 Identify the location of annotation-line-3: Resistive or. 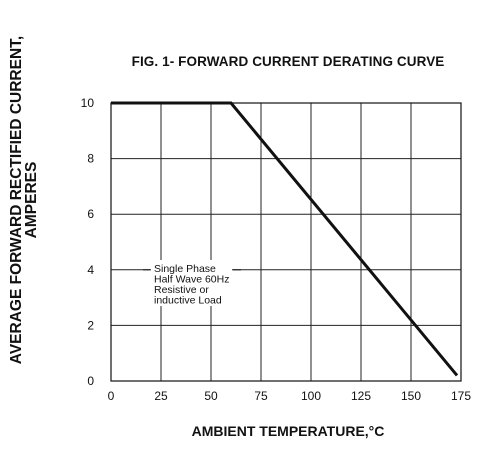
(181, 290).